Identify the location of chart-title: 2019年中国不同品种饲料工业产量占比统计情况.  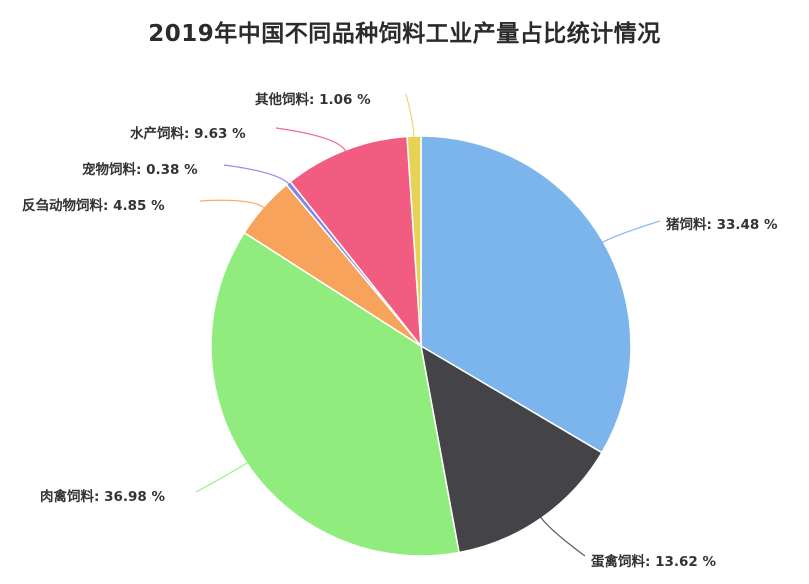
(404, 34).